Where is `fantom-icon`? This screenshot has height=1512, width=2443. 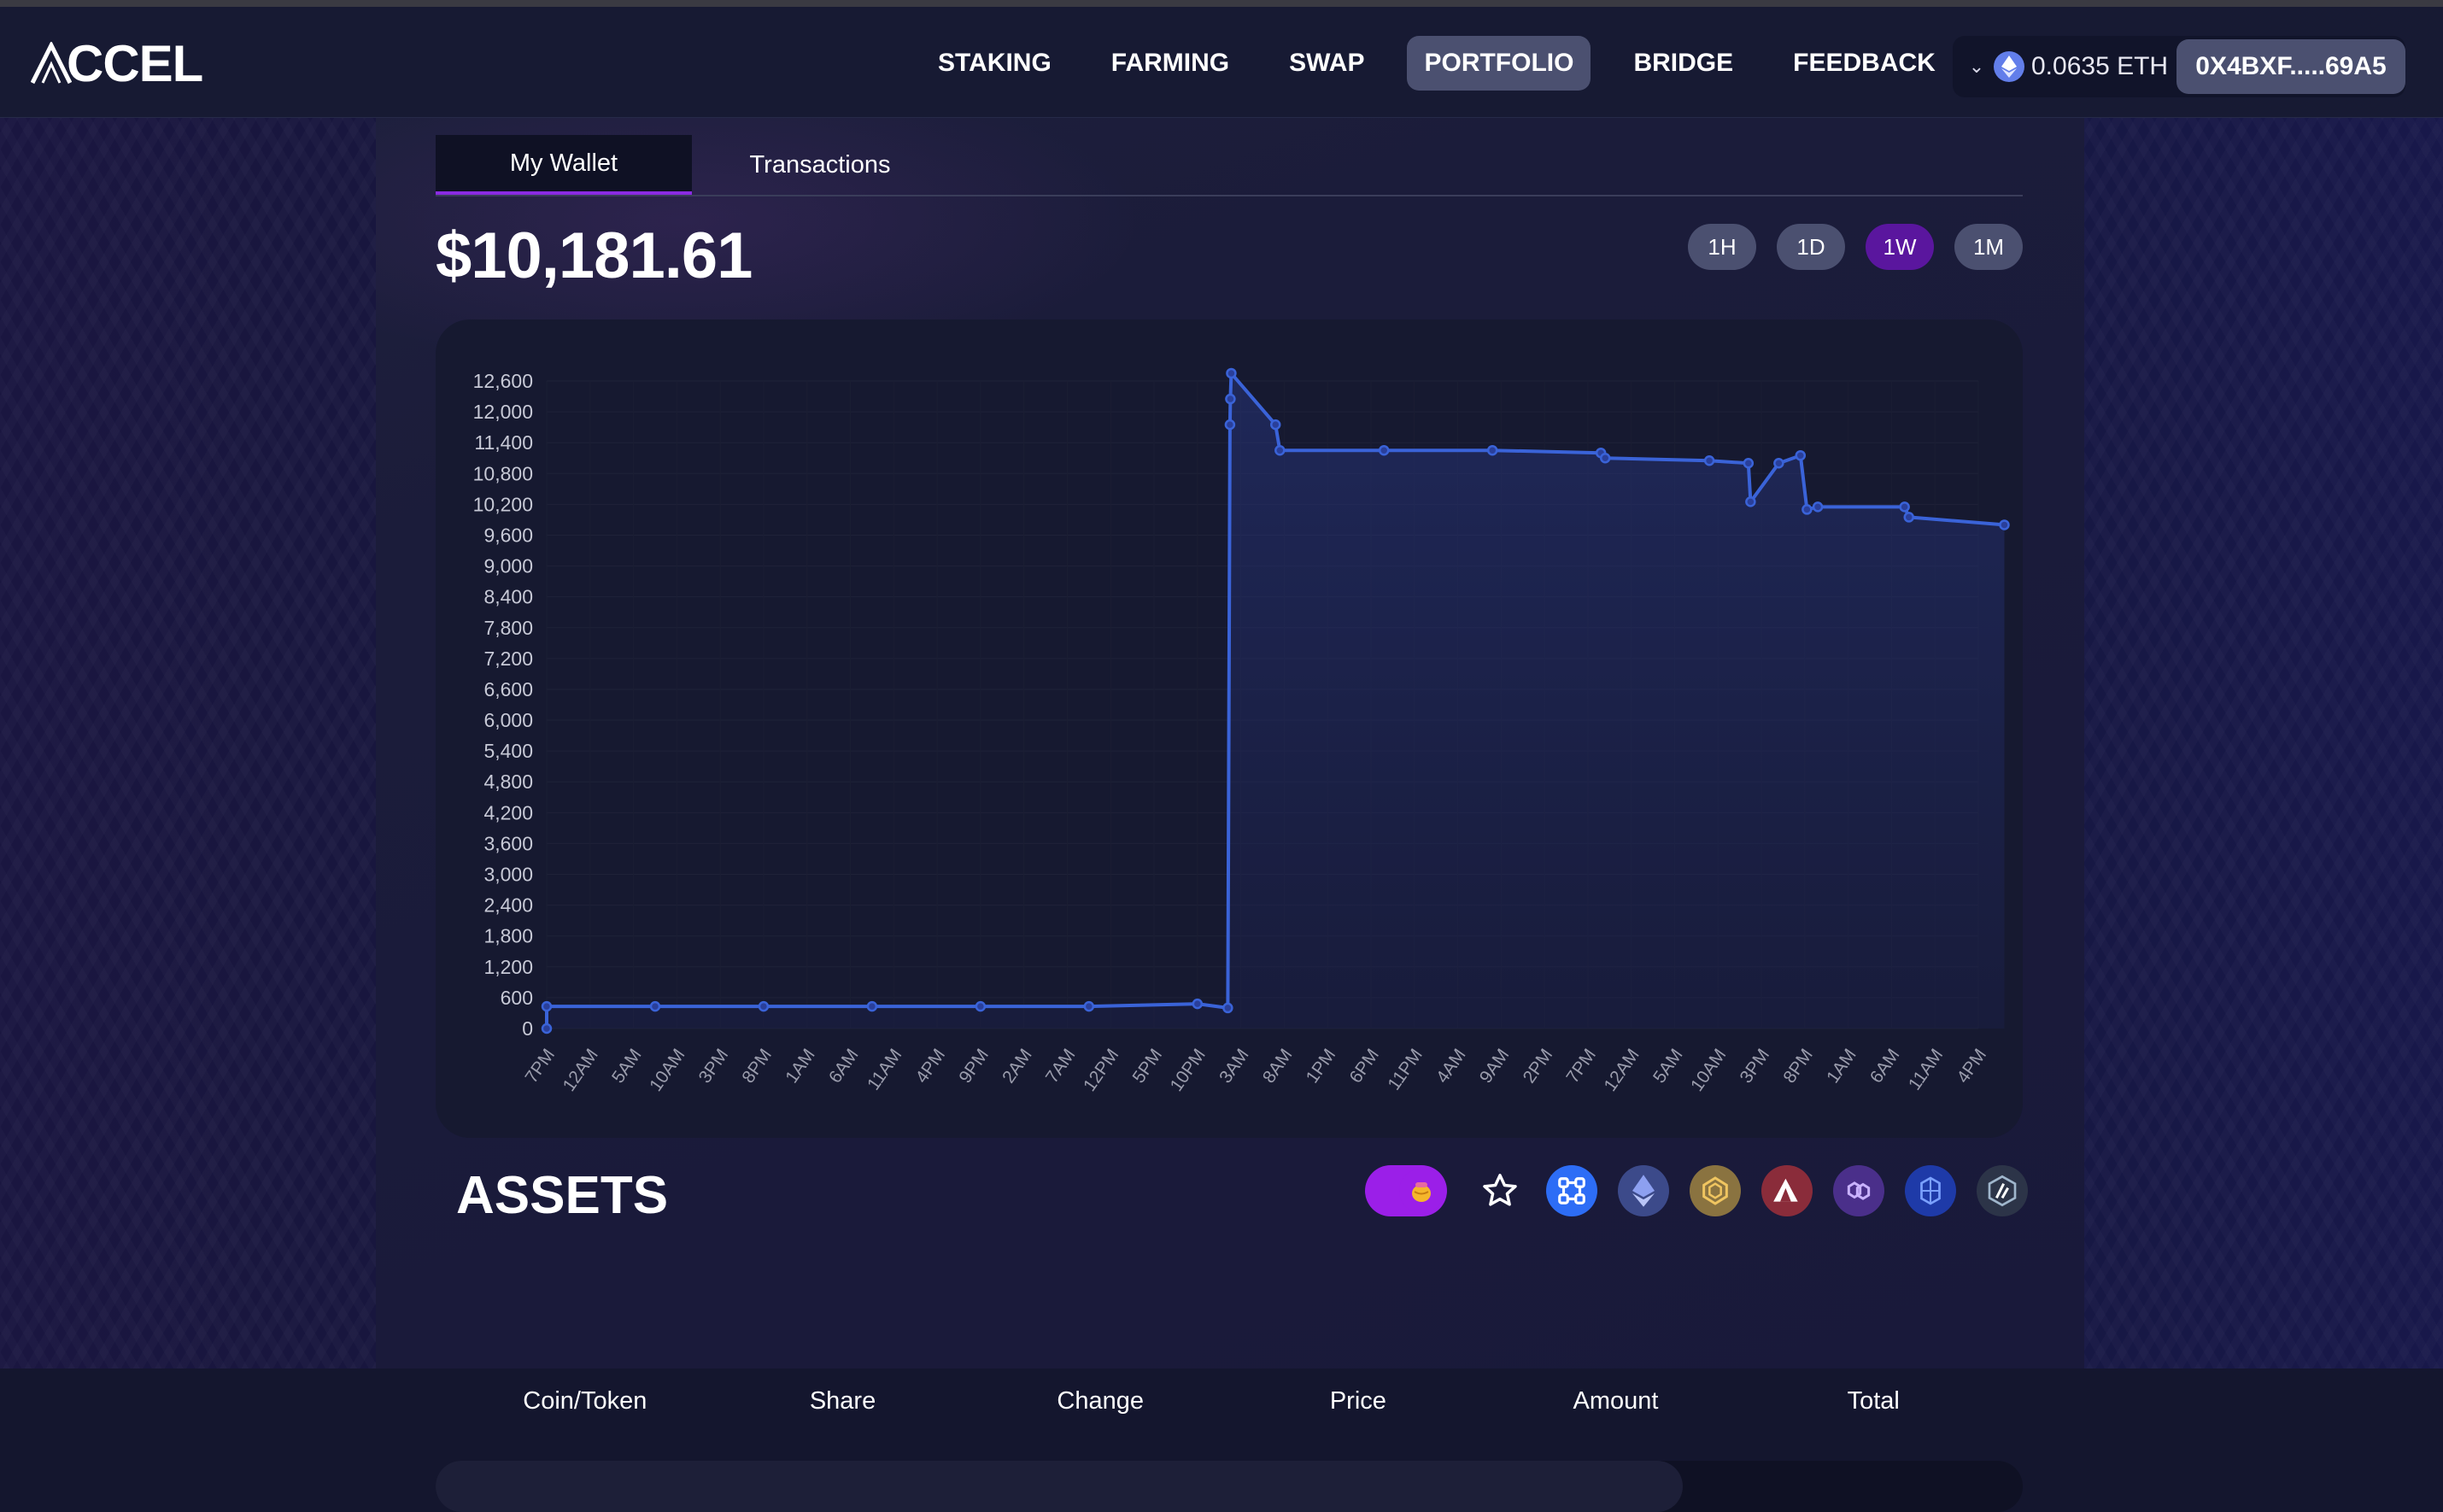
fantom-icon is located at coordinates (1930, 1190).